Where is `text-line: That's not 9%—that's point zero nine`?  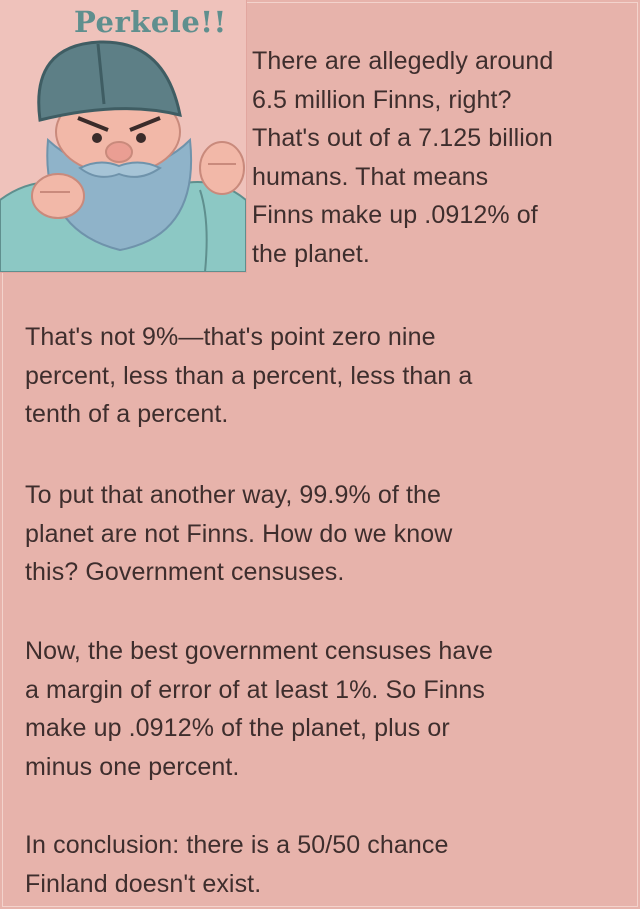 text-line: That's not 9%—that's point zero nine is located at coordinates (230, 337).